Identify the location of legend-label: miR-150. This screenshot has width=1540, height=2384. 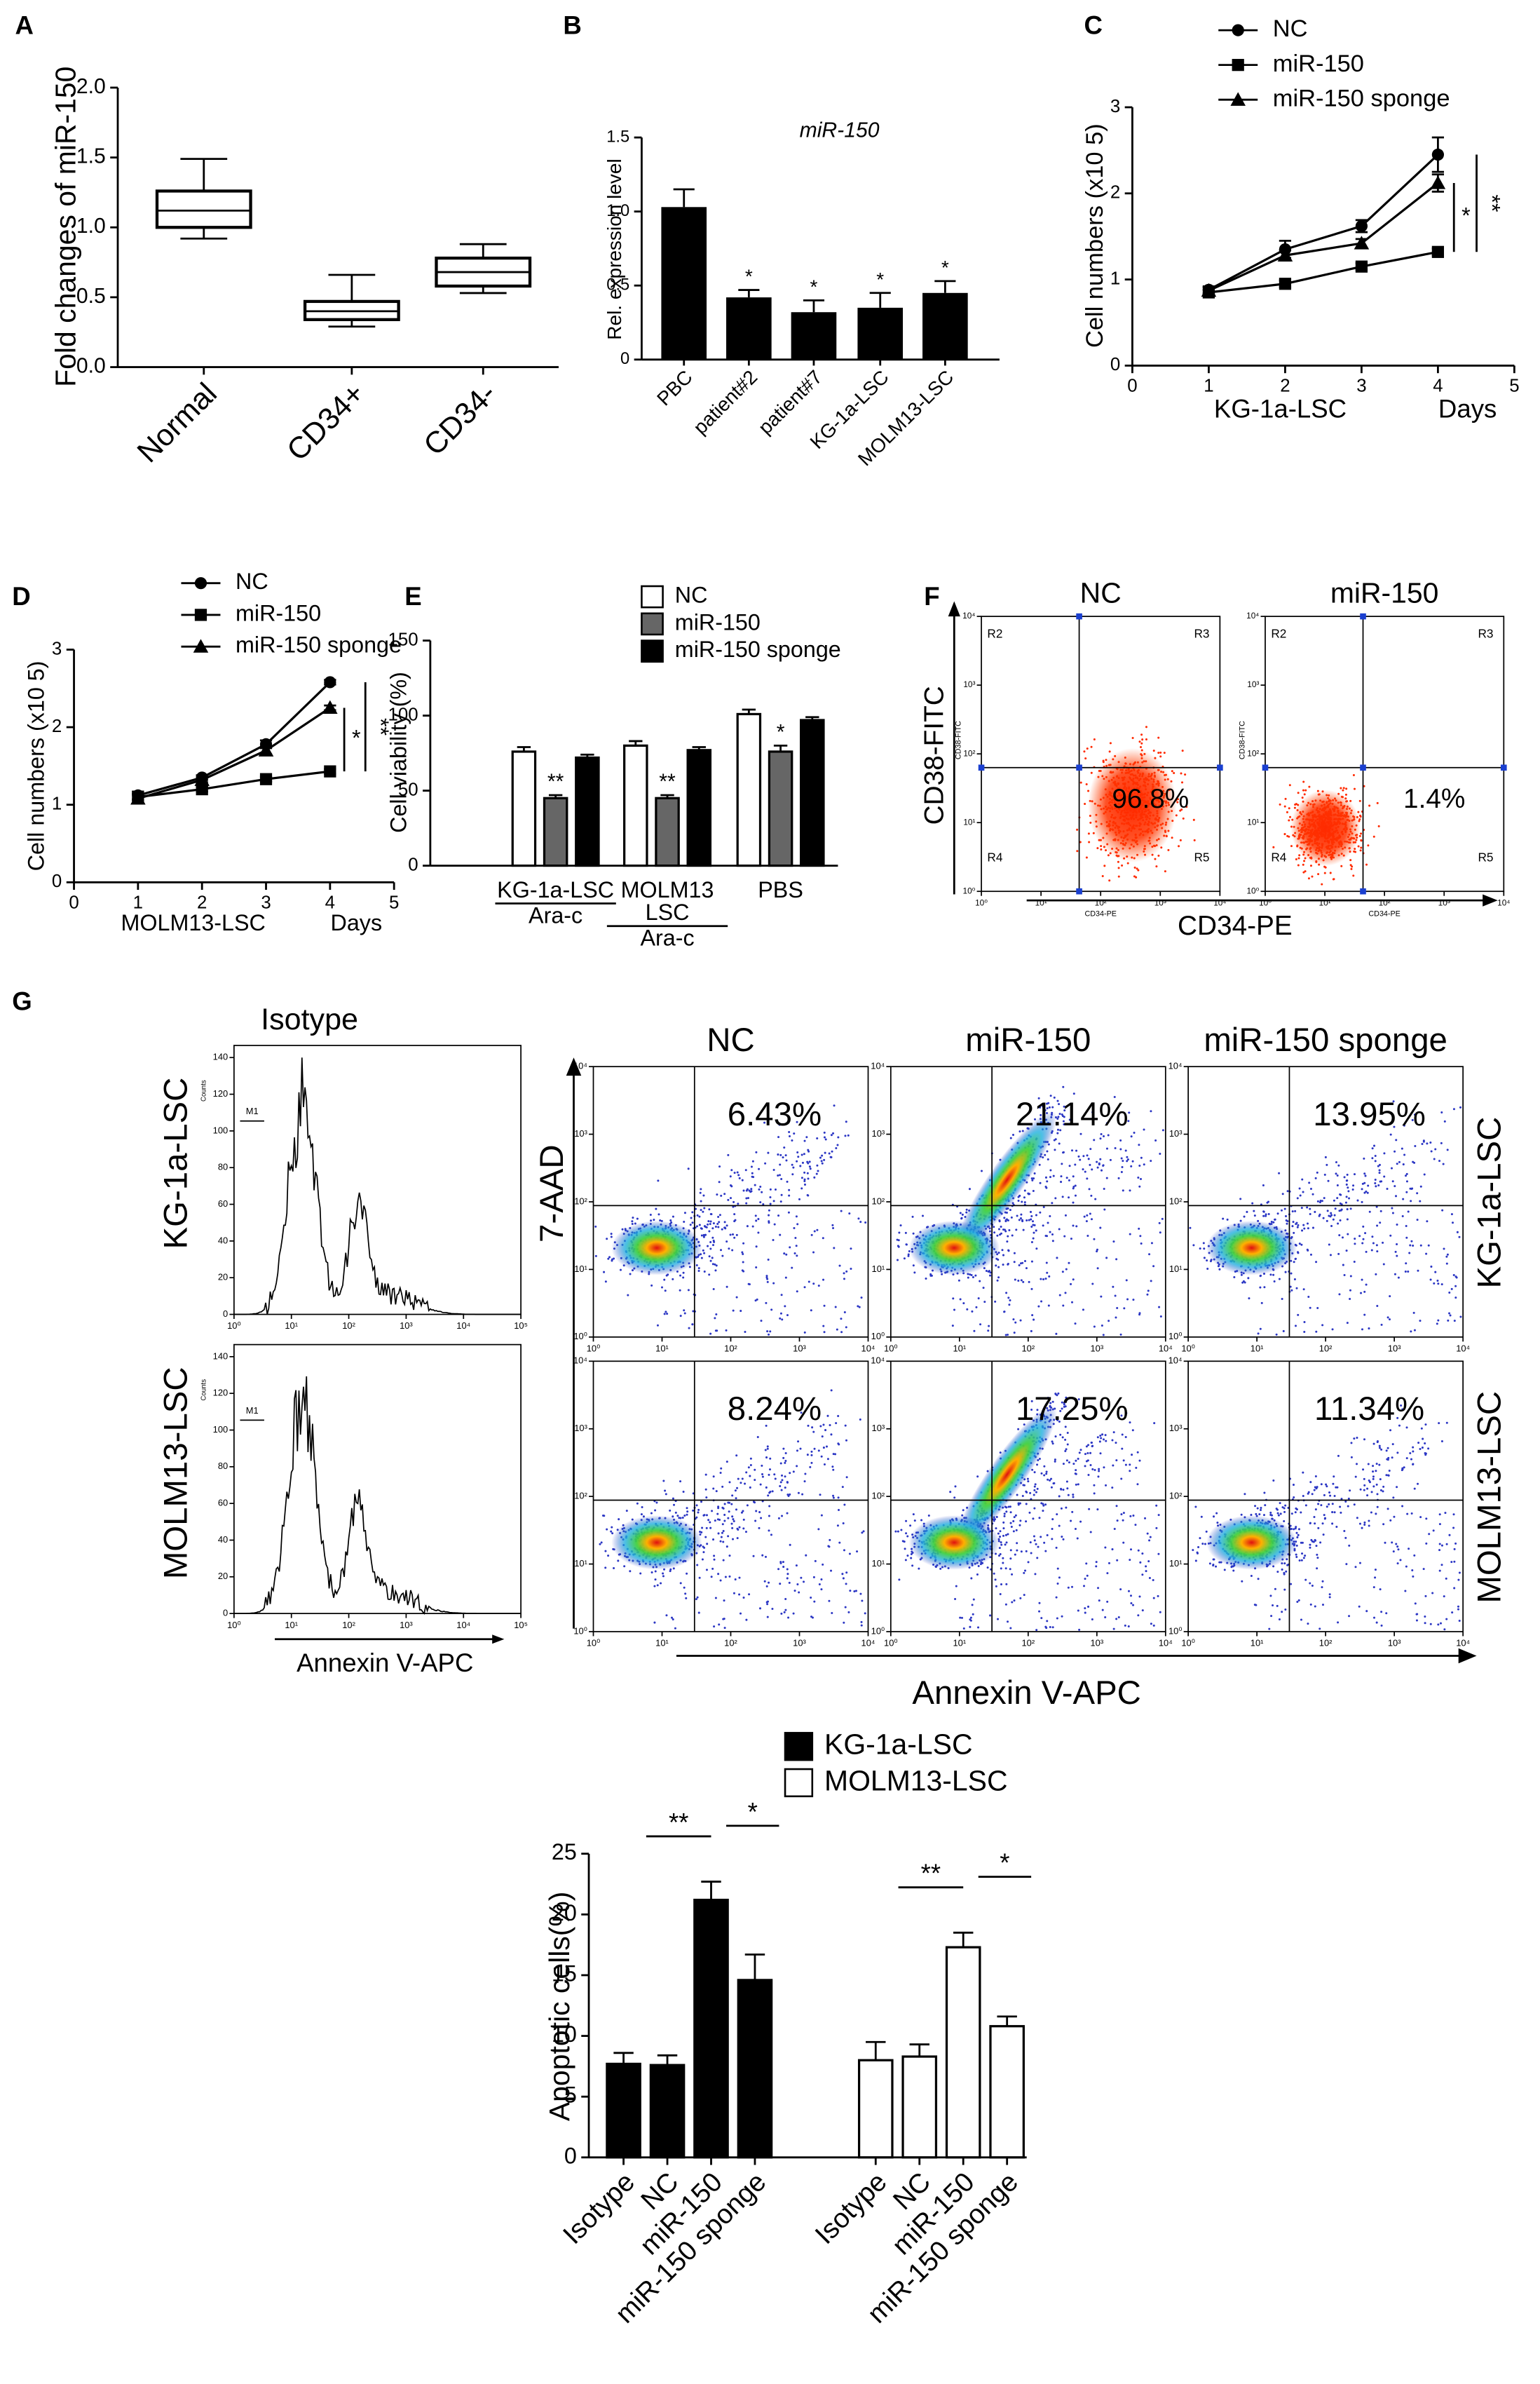
(278, 612).